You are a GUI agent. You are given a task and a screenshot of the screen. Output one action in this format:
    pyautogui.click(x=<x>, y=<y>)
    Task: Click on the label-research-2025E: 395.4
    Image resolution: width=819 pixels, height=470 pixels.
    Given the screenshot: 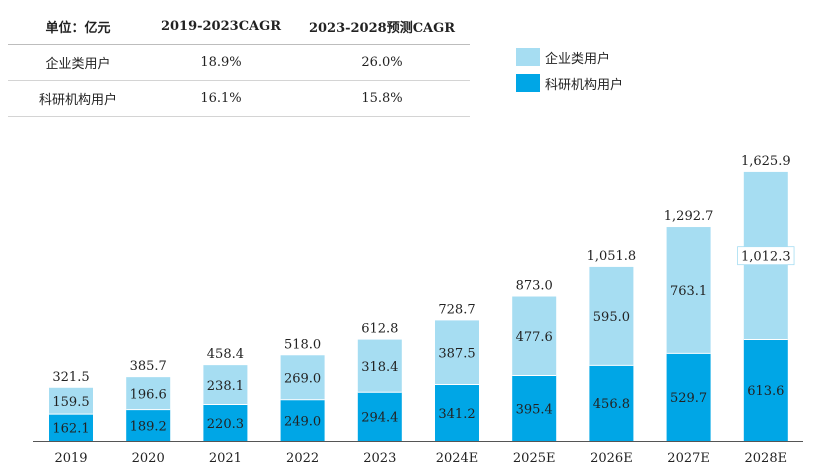 What is the action you would take?
    pyautogui.click(x=534, y=409)
    